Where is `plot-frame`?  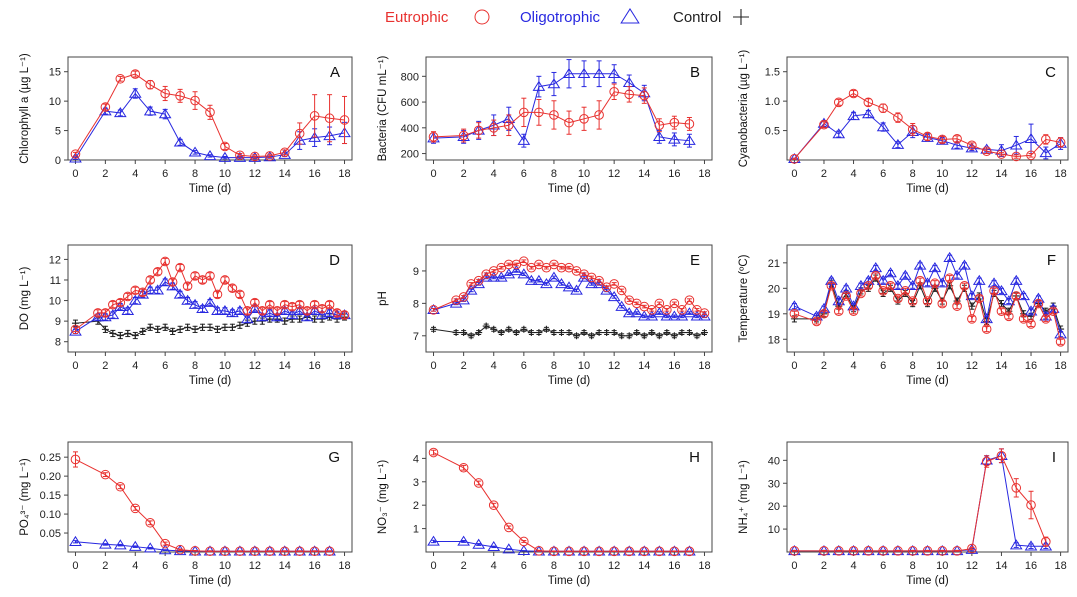
plot-frame is located at coordinates (927, 108).